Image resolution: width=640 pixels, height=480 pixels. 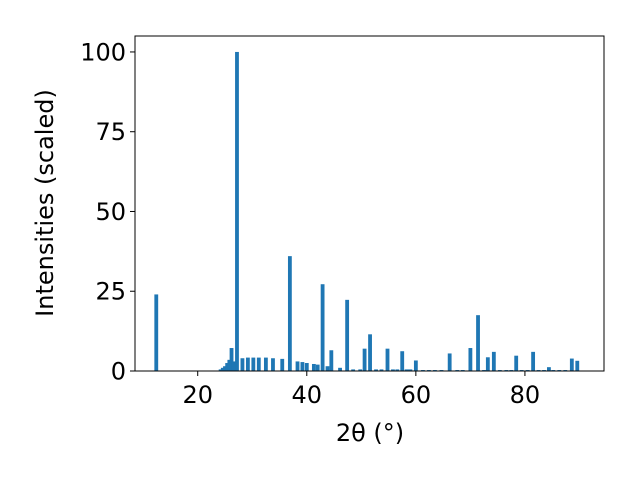 I want to click on x-tick-label: 40, so click(x=307, y=395).